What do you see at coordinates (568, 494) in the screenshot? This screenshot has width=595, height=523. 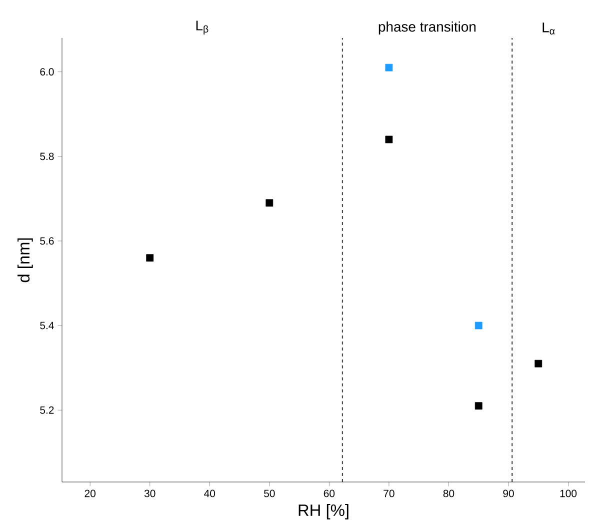 I see `x-tick-label: 100` at bounding box center [568, 494].